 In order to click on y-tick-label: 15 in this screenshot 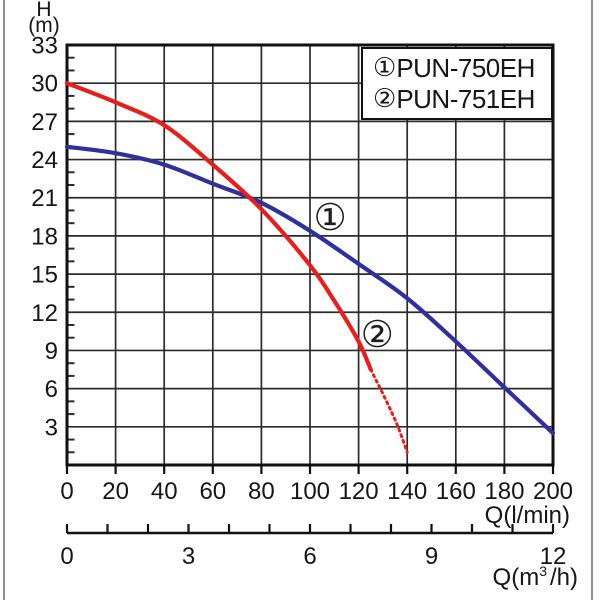, I will do `click(44, 275)`.